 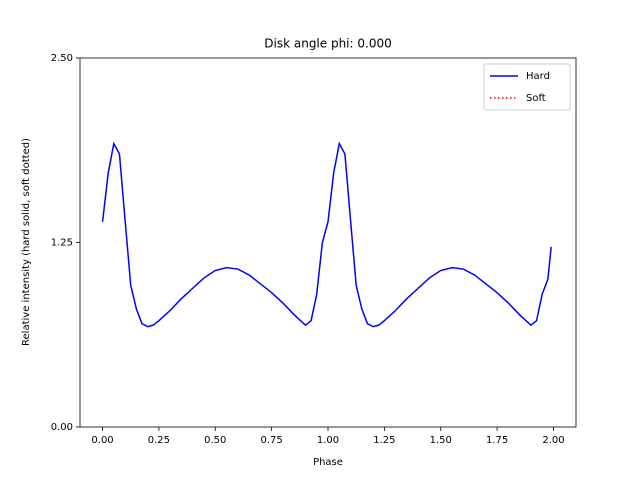 I want to click on x-tick-label: 0.25, so click(x=159, y=440).